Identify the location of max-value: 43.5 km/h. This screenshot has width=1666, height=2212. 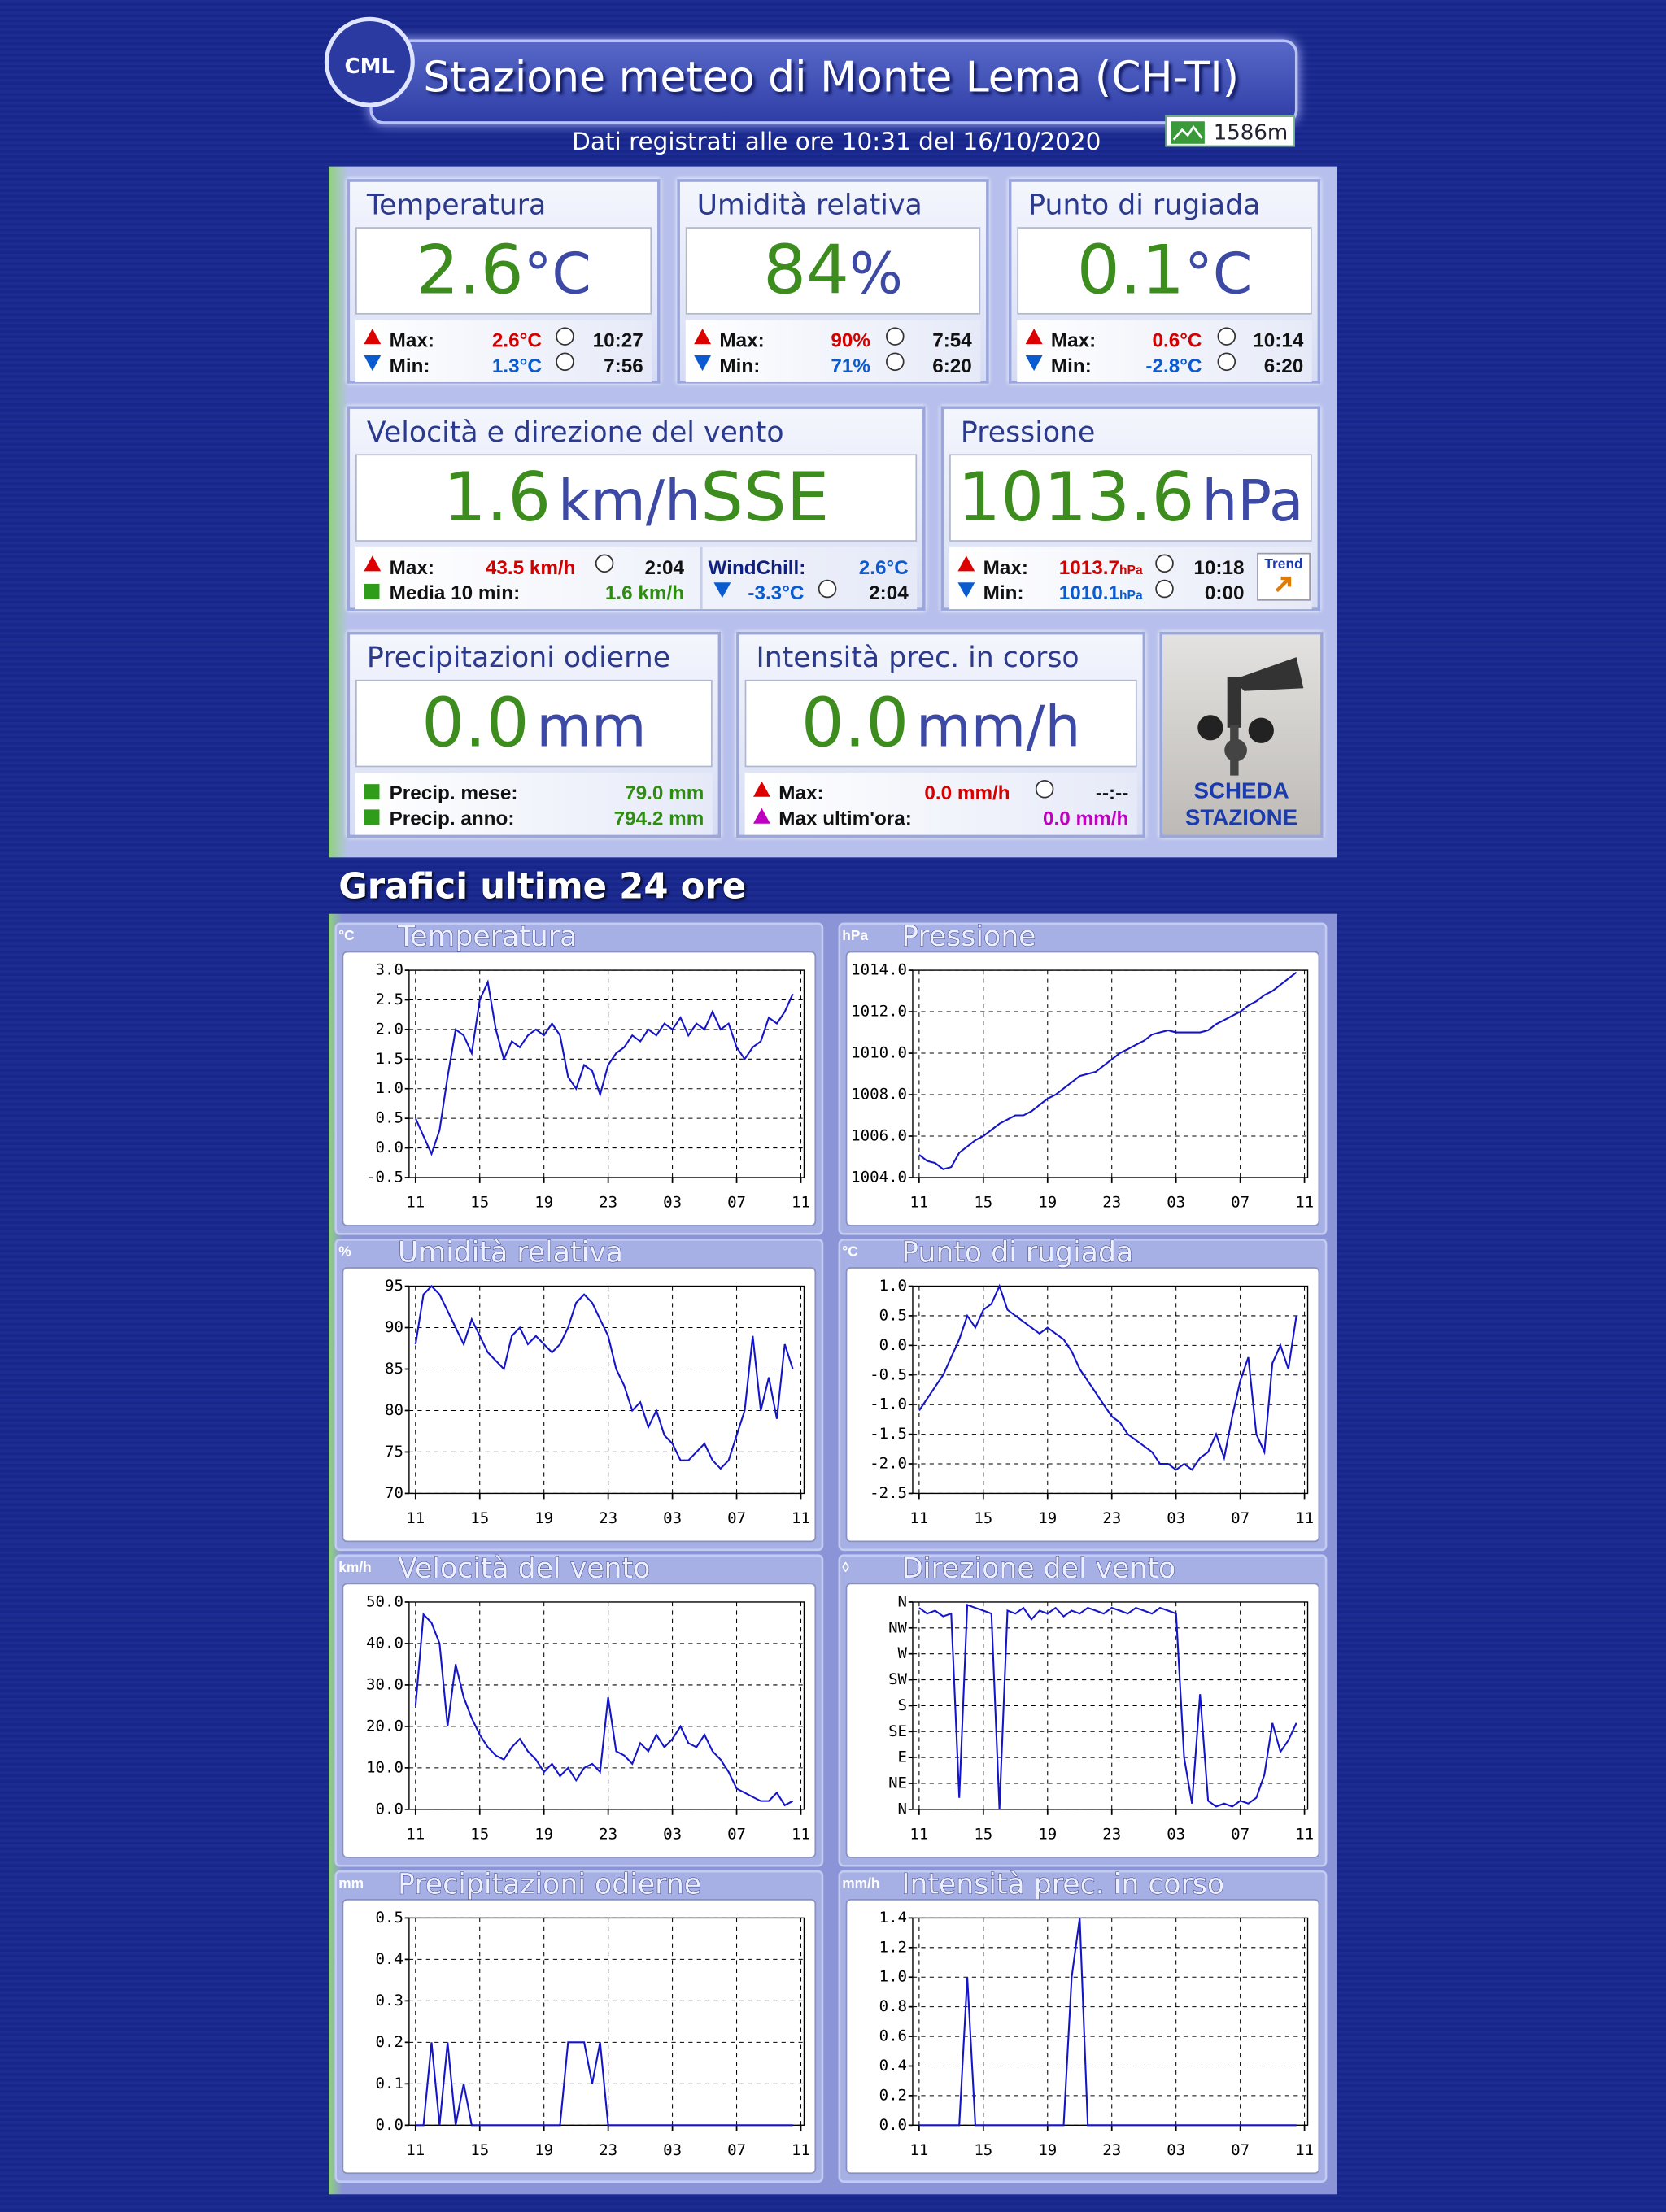
(530, 566).